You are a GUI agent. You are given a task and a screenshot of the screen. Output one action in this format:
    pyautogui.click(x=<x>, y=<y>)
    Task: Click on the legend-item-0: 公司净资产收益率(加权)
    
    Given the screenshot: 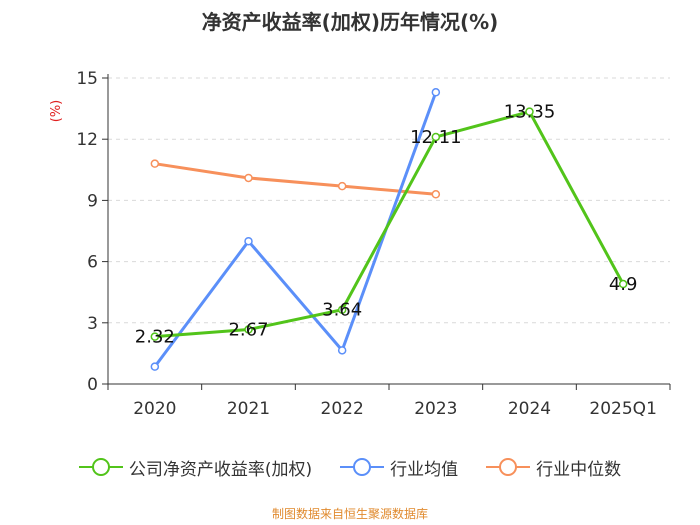 What is the action you would take?
    pyautogui.click(x=195, y=467)
    